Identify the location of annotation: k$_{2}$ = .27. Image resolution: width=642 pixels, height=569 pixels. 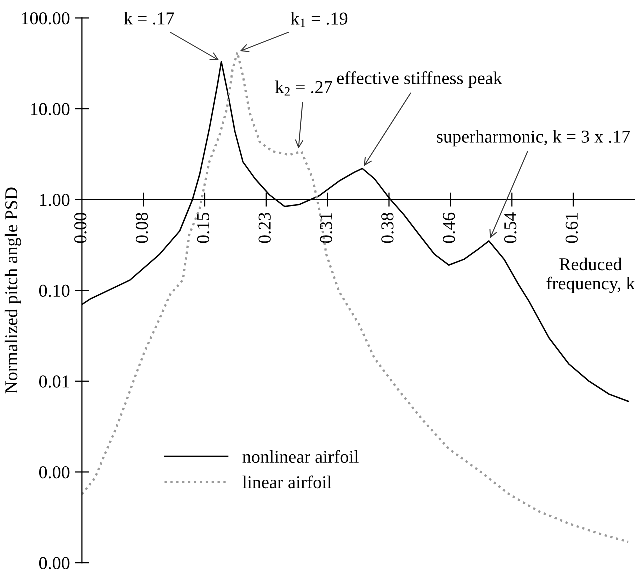
(303, 88).